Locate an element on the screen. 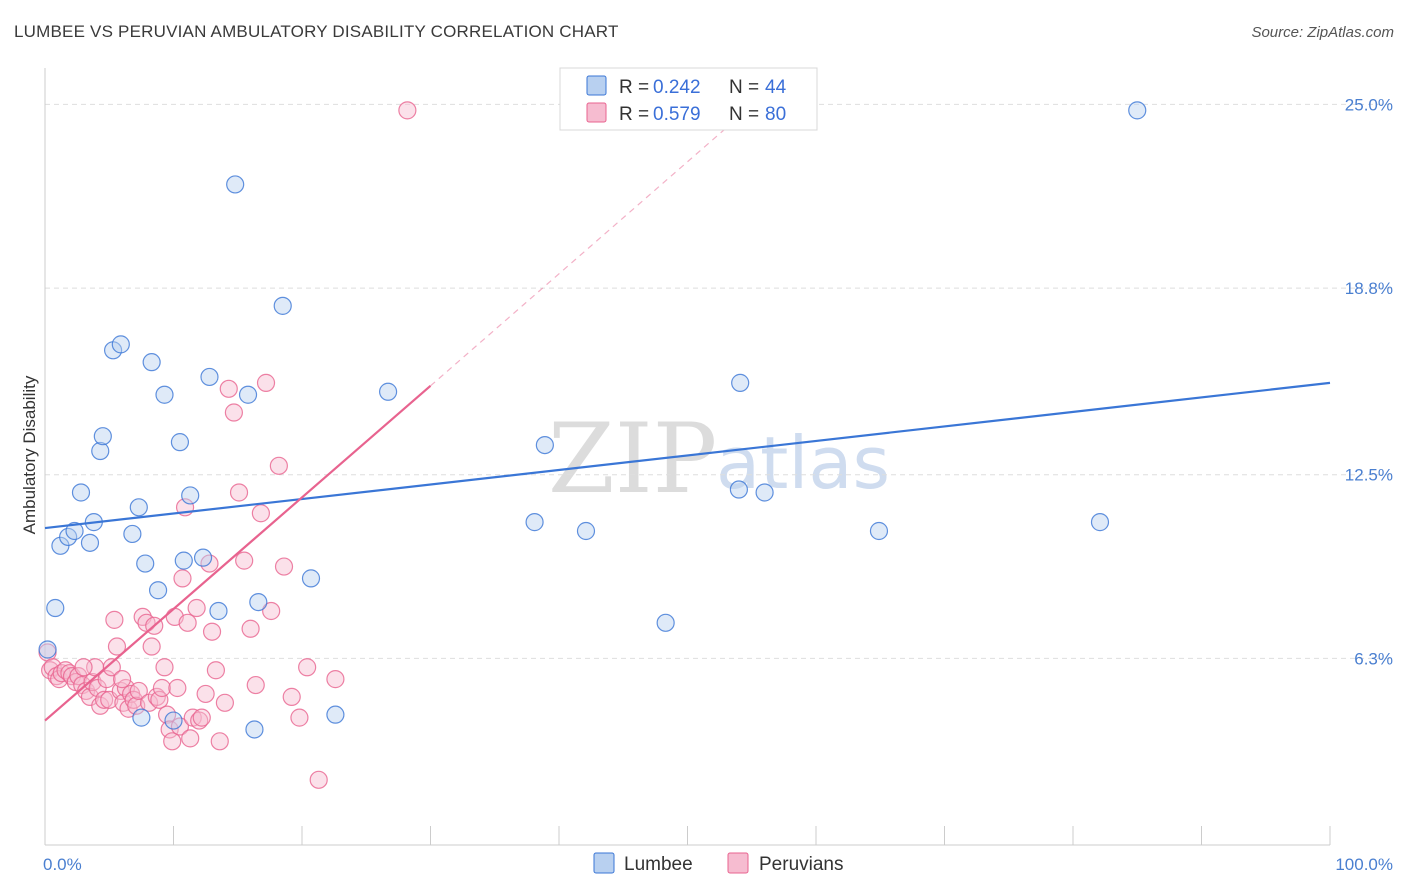 The height and width of the screenshot is (892, 1406). watermark: ZIP atlas is located at coordinates (719, 459).